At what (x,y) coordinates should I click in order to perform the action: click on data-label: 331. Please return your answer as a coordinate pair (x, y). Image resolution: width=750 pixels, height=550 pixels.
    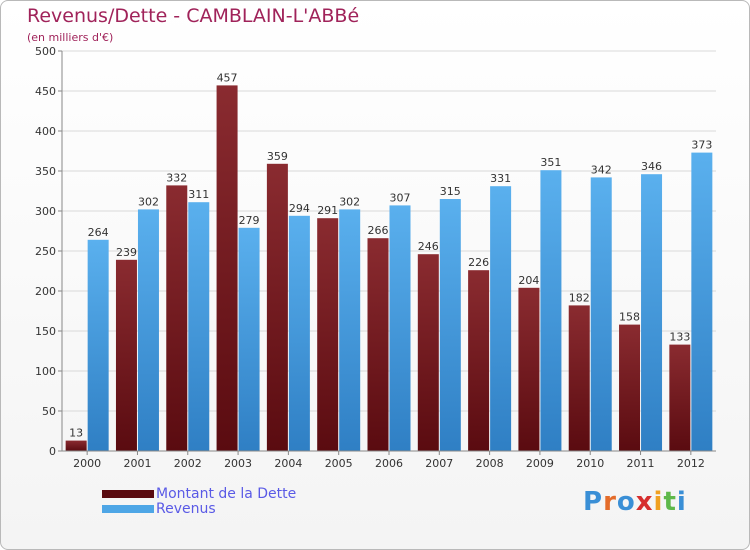
    Looking at the image, I should click on (500, 178).